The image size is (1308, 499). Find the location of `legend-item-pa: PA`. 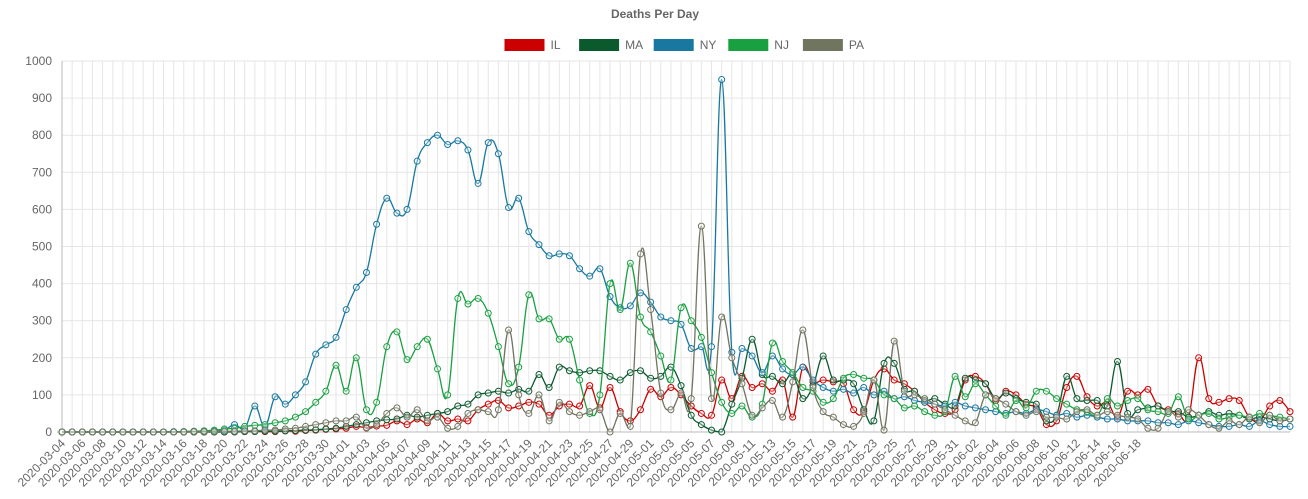

legend-item-pa: PA is located at coordinates (833, 45).